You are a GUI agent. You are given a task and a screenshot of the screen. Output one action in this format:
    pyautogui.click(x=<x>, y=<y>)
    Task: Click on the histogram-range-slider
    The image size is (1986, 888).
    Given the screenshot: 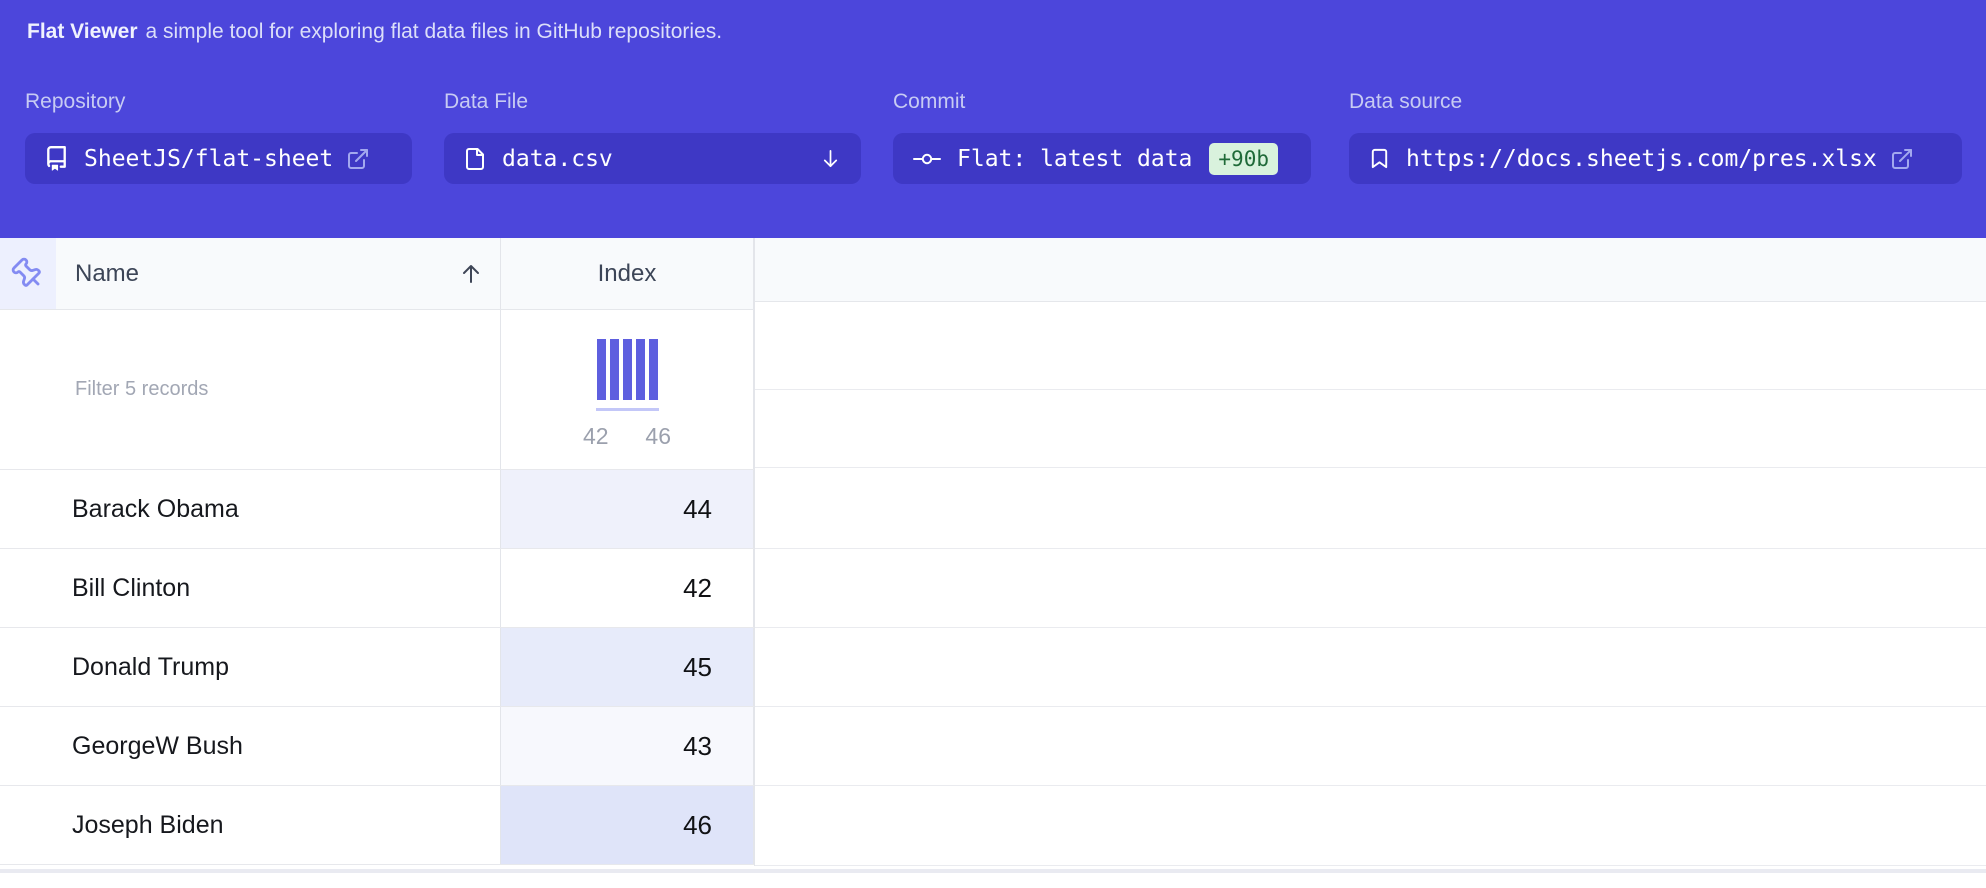 What is the action you would take?
    pyautogui.click(x=627, y=409)
    